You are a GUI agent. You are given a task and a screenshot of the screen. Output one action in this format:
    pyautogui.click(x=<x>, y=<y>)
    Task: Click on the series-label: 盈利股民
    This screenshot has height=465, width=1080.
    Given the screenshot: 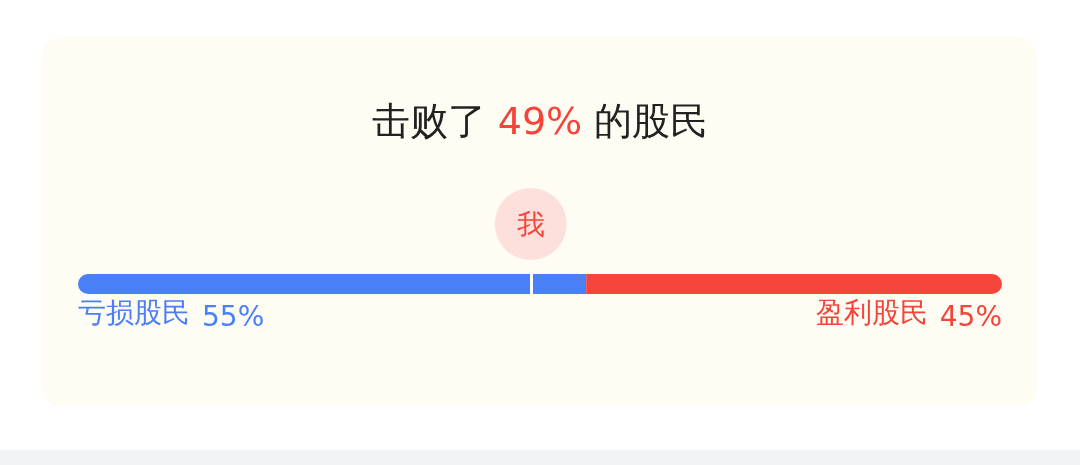 What is the action you would take?
    pyautogui.click(x=871, y=312)
    